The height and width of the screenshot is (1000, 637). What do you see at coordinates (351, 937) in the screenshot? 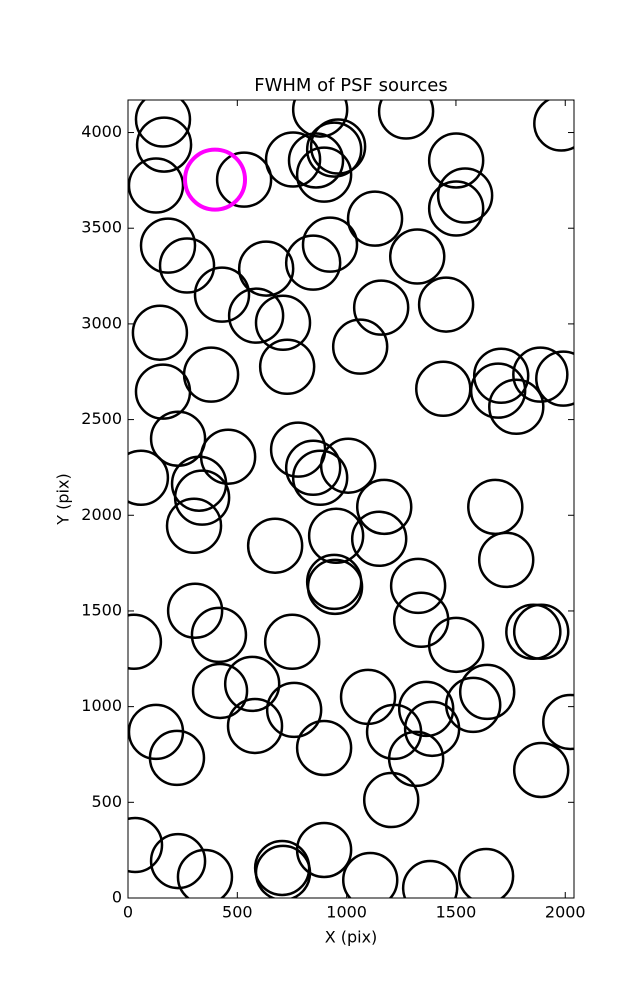
I see `x-axis-label: X (pix)` at bounding box center [351, 937].